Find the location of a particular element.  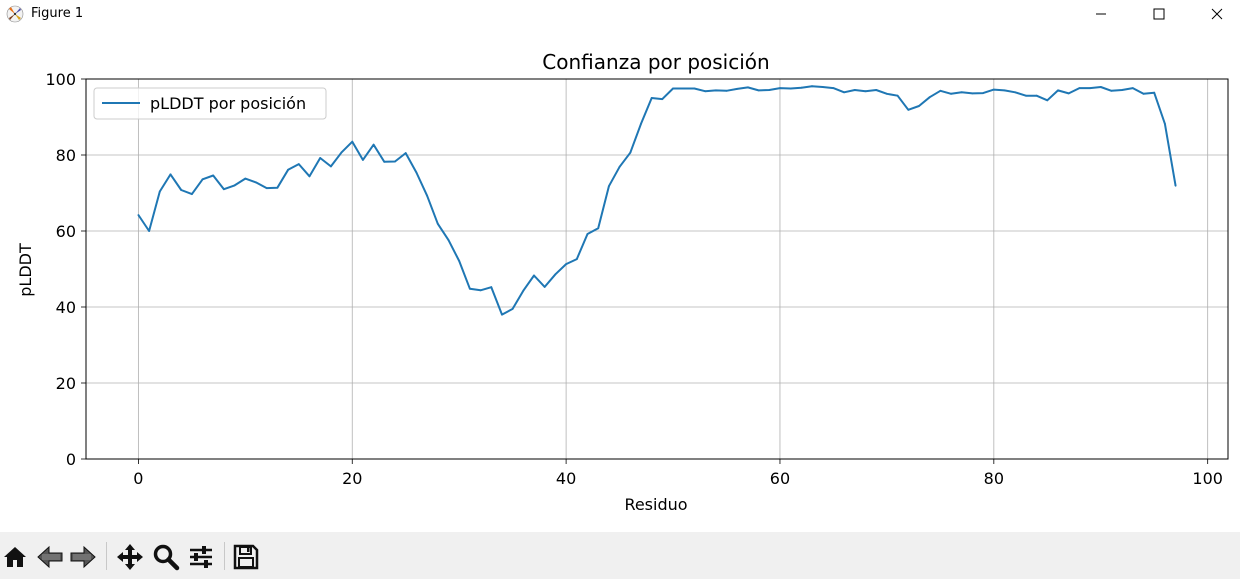

maximize-icon is located at coordinates (1159, 14).